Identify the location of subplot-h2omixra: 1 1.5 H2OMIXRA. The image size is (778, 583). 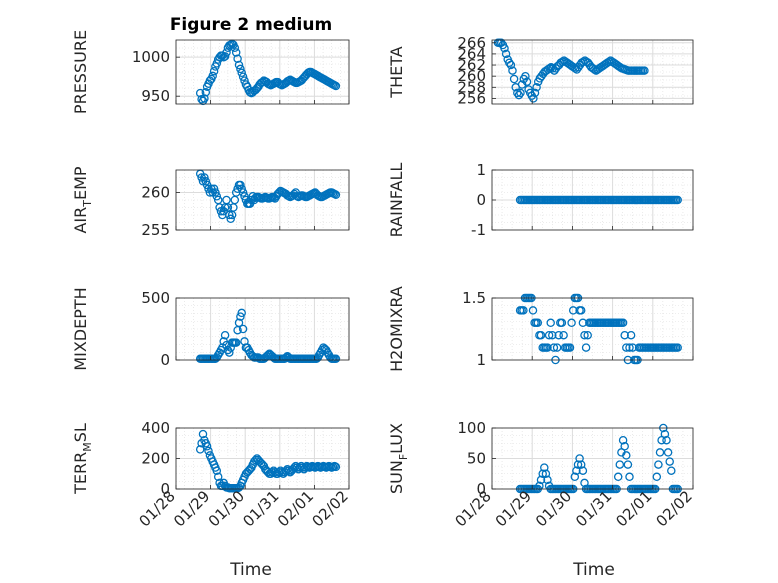
(540, 329).